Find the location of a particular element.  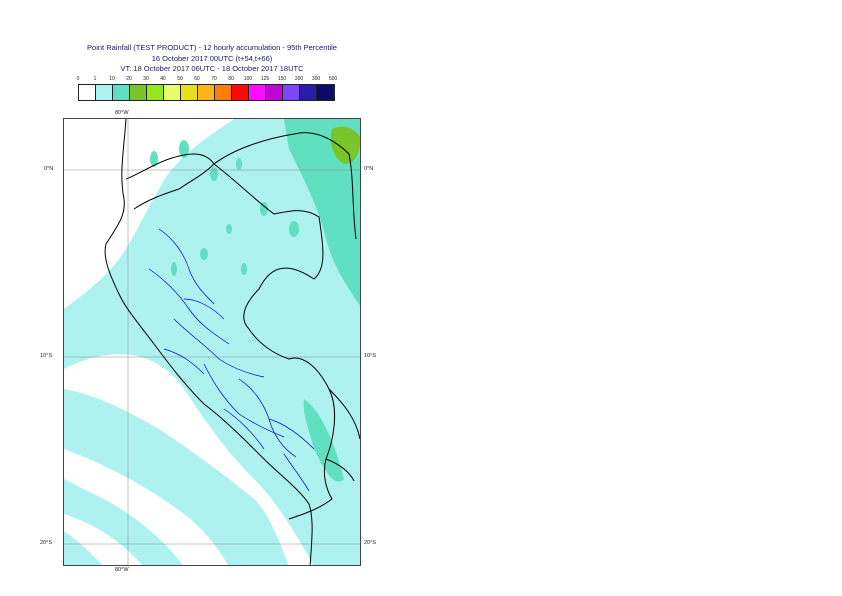

lat-label-left-10: 10°S is located at coordinates (46, 356).